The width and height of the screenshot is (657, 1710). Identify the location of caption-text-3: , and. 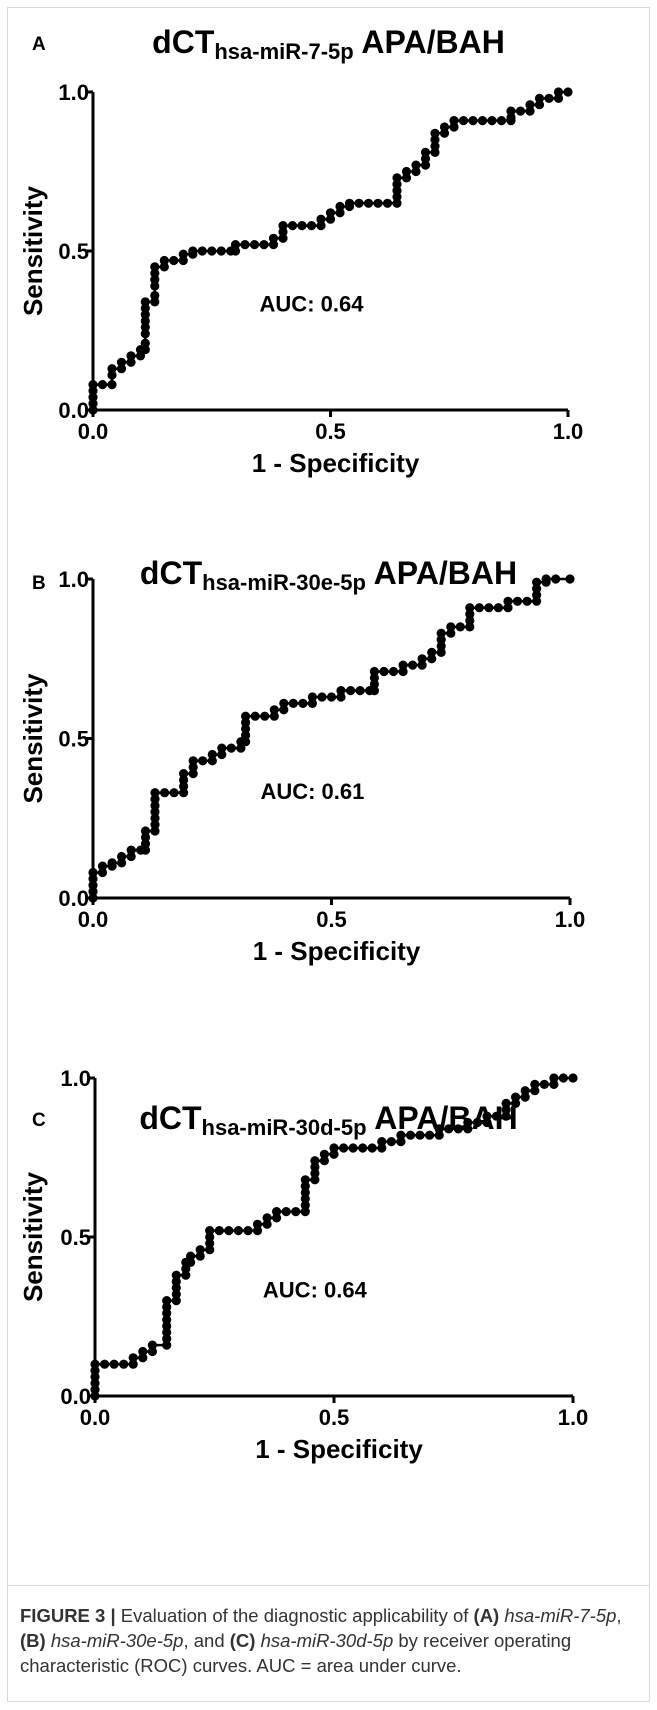
(206, 1640).